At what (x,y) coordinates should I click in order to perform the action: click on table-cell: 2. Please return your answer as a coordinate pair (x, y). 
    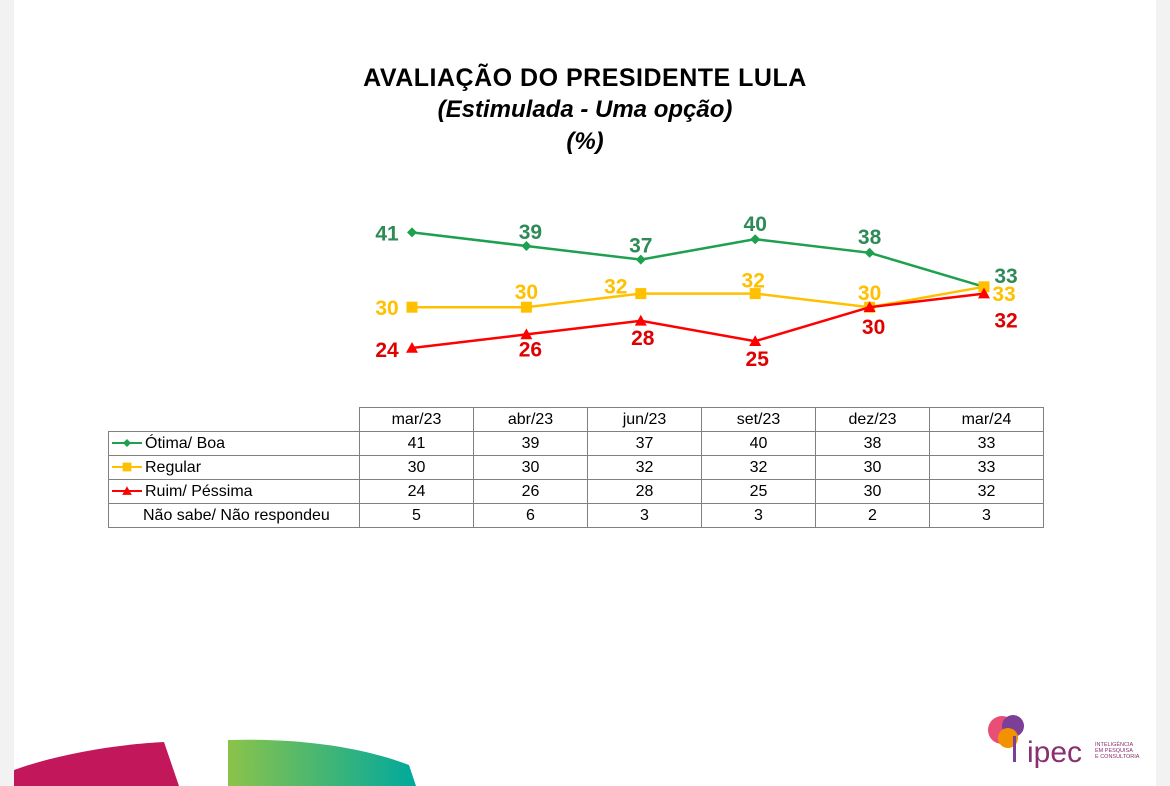
    Looking at the image, I should click on (872, 515).